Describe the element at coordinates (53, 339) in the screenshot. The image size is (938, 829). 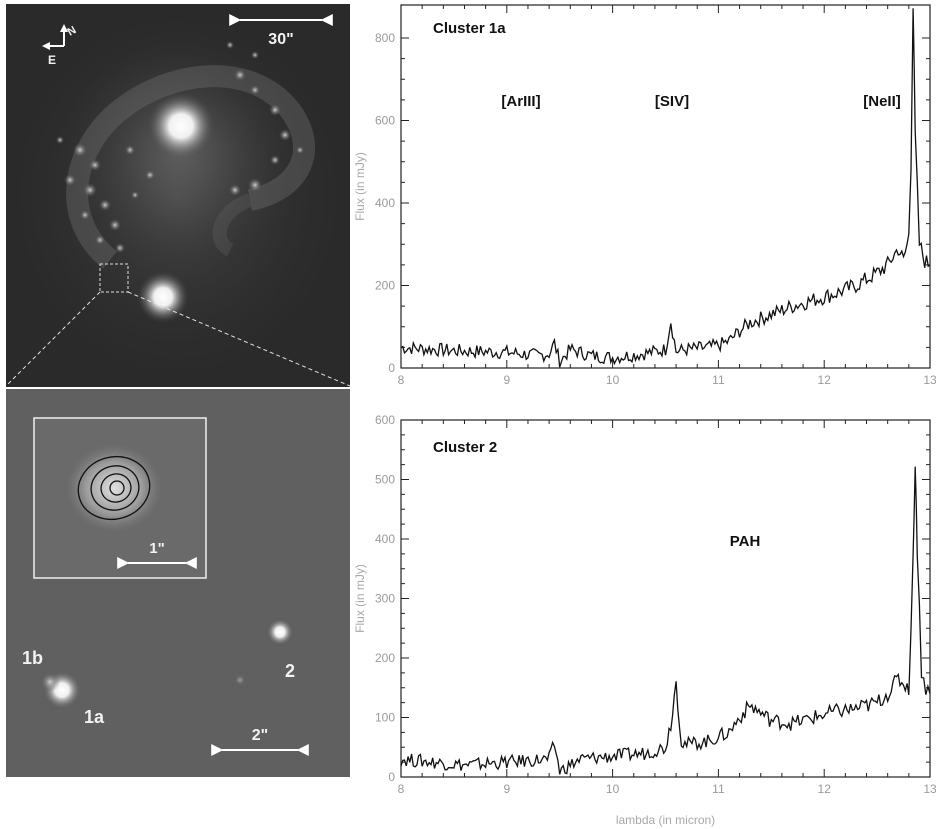
I see `zoom-line-left` at that location.